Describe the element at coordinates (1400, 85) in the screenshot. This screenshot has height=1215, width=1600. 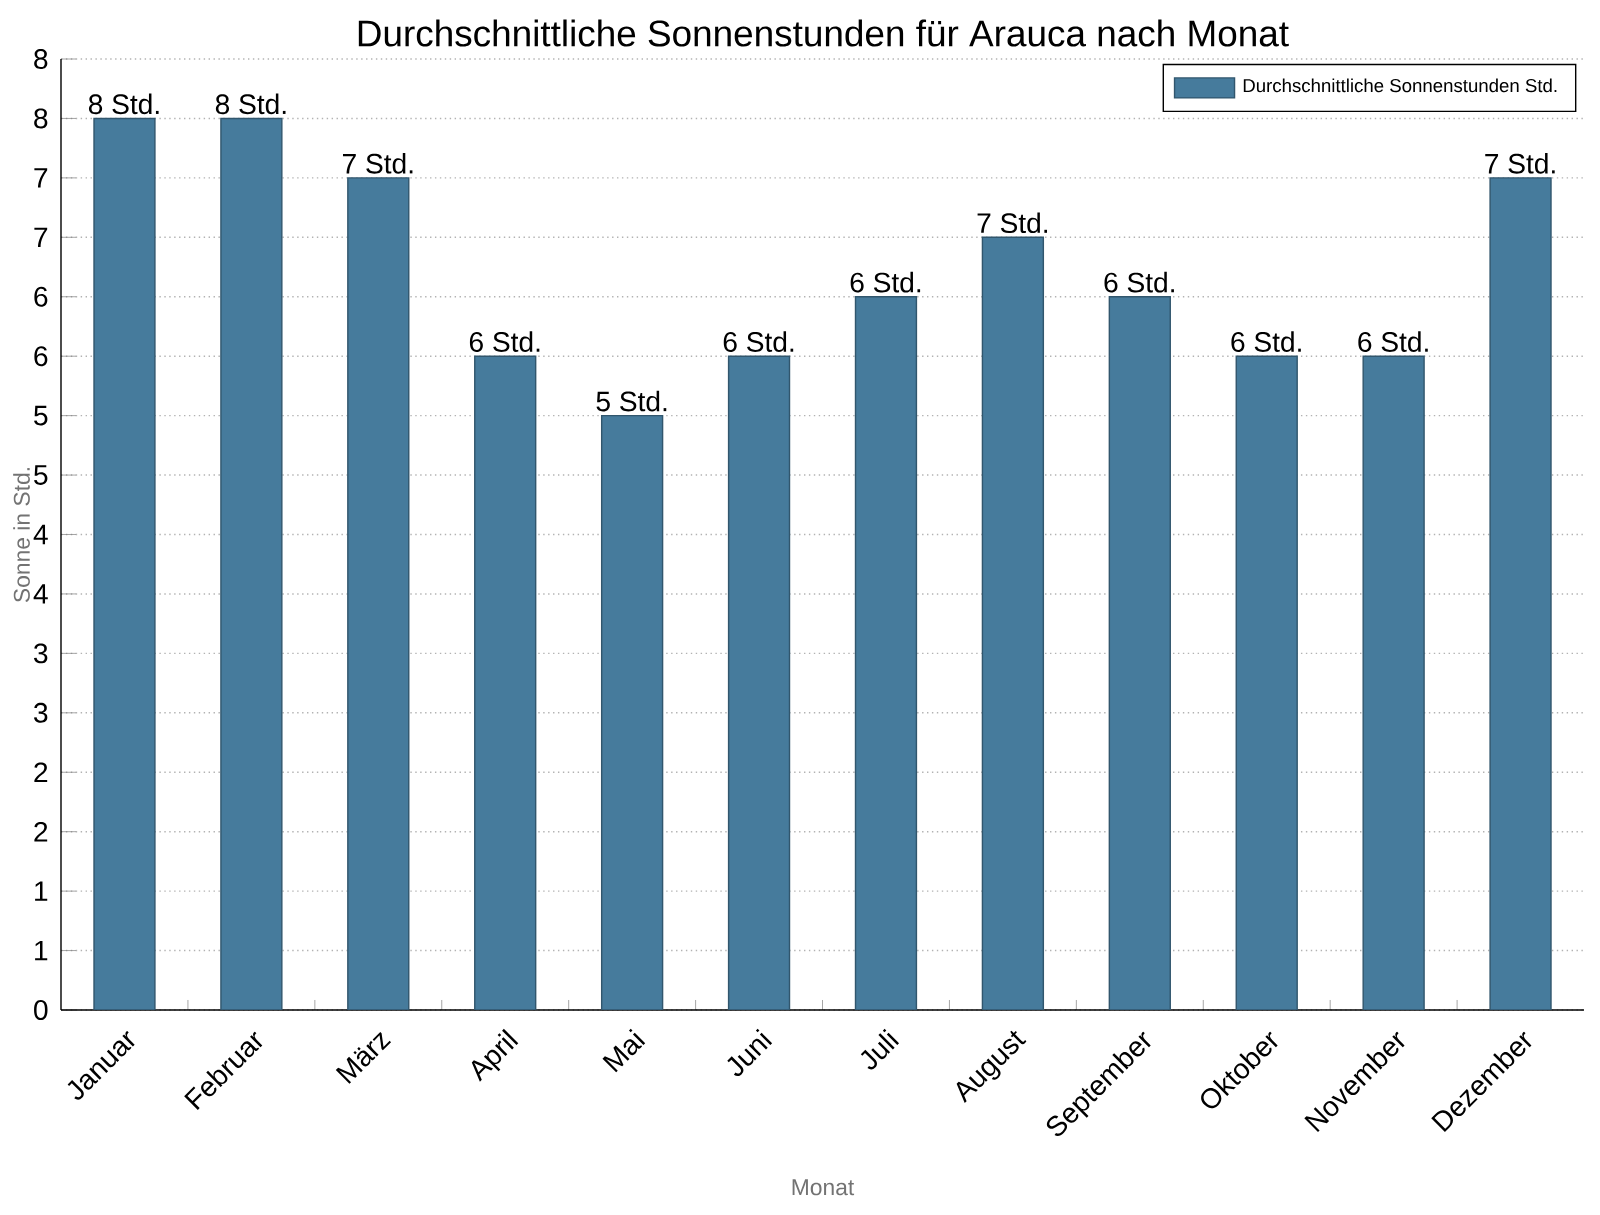
I see `legend-label: Durchschnittliche Sonnenstunden Std.` at that location.